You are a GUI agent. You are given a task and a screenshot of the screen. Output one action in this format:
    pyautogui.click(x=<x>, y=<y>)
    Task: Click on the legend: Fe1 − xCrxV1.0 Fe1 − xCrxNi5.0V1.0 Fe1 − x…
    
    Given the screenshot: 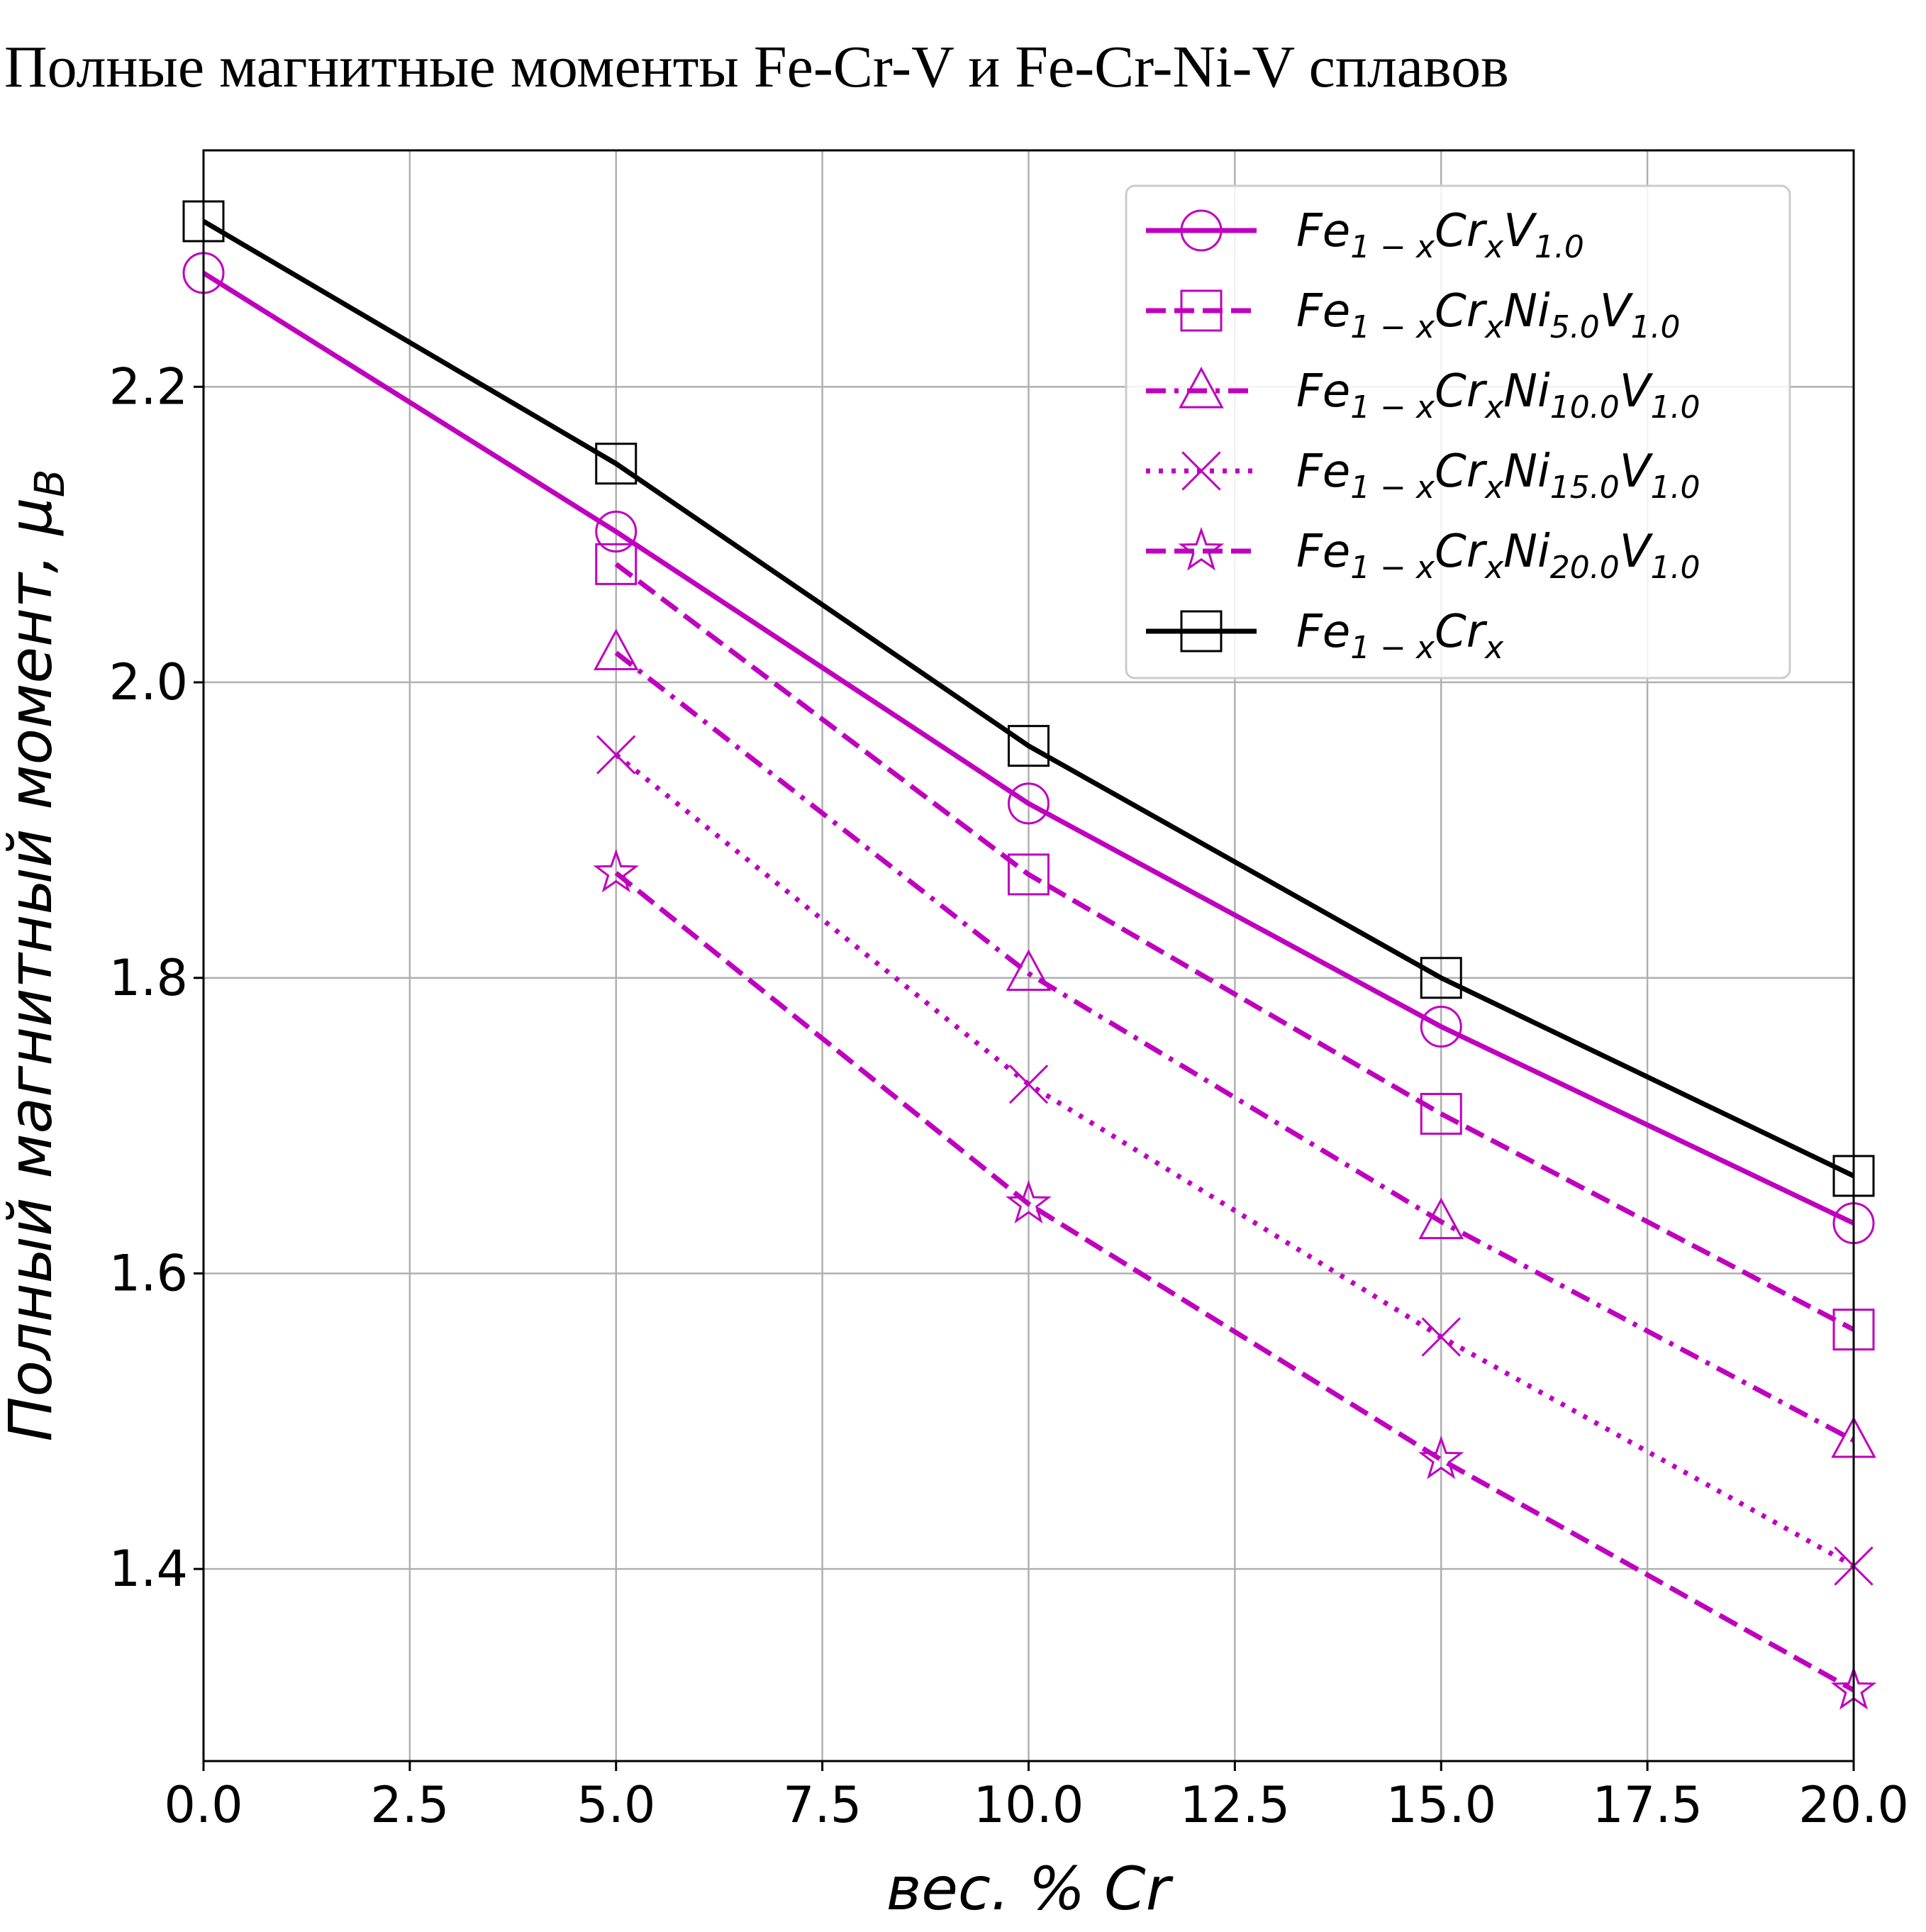 What is the action you would take?
    pyautogui.click(x=1458, y=431)
    